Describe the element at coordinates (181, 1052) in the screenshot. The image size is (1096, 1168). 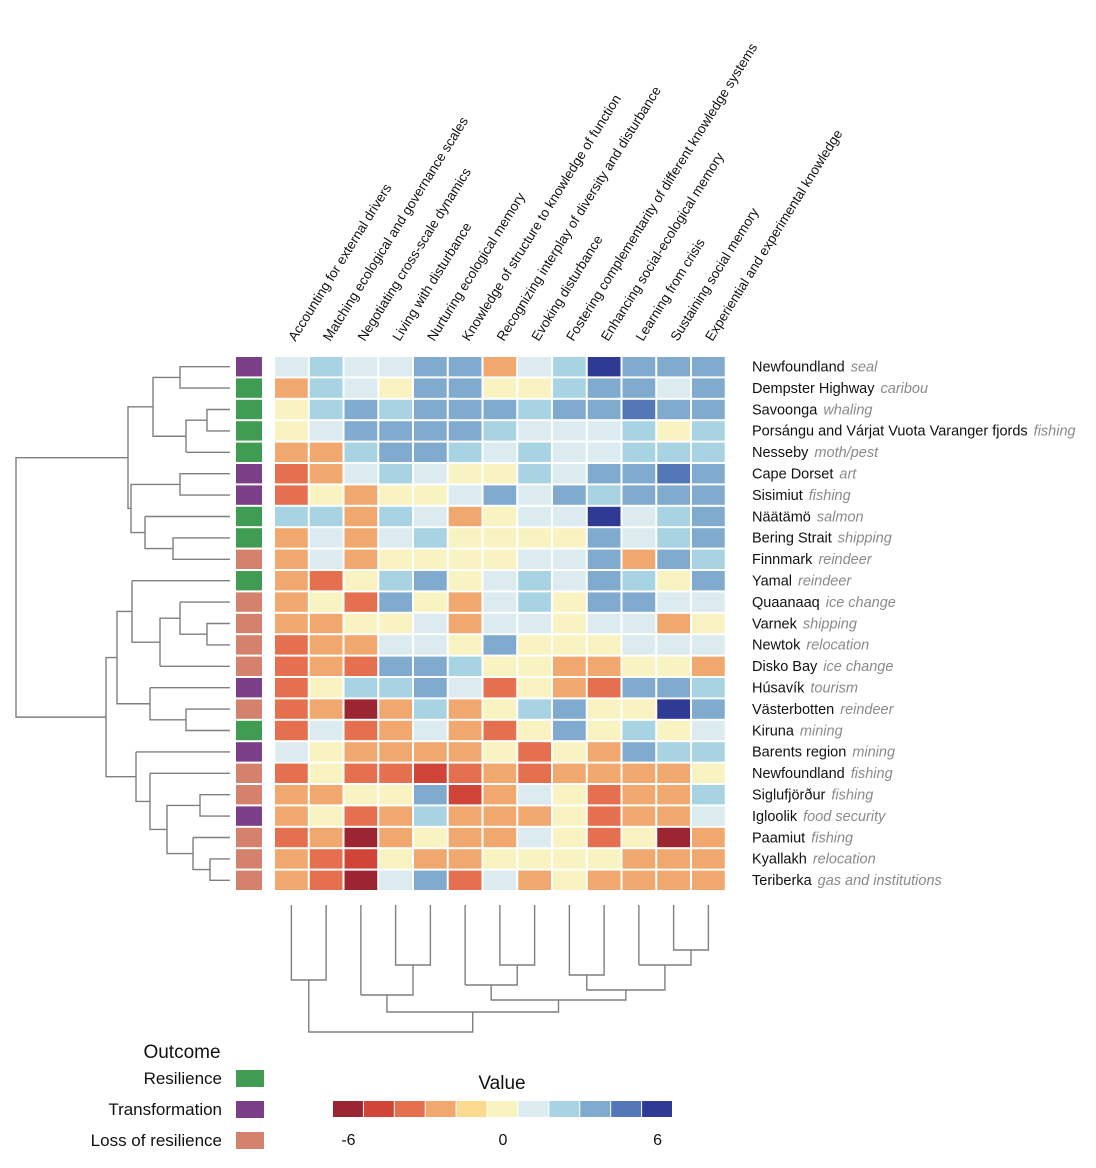
I see `outcome-legend-title: Outcome` at that location.